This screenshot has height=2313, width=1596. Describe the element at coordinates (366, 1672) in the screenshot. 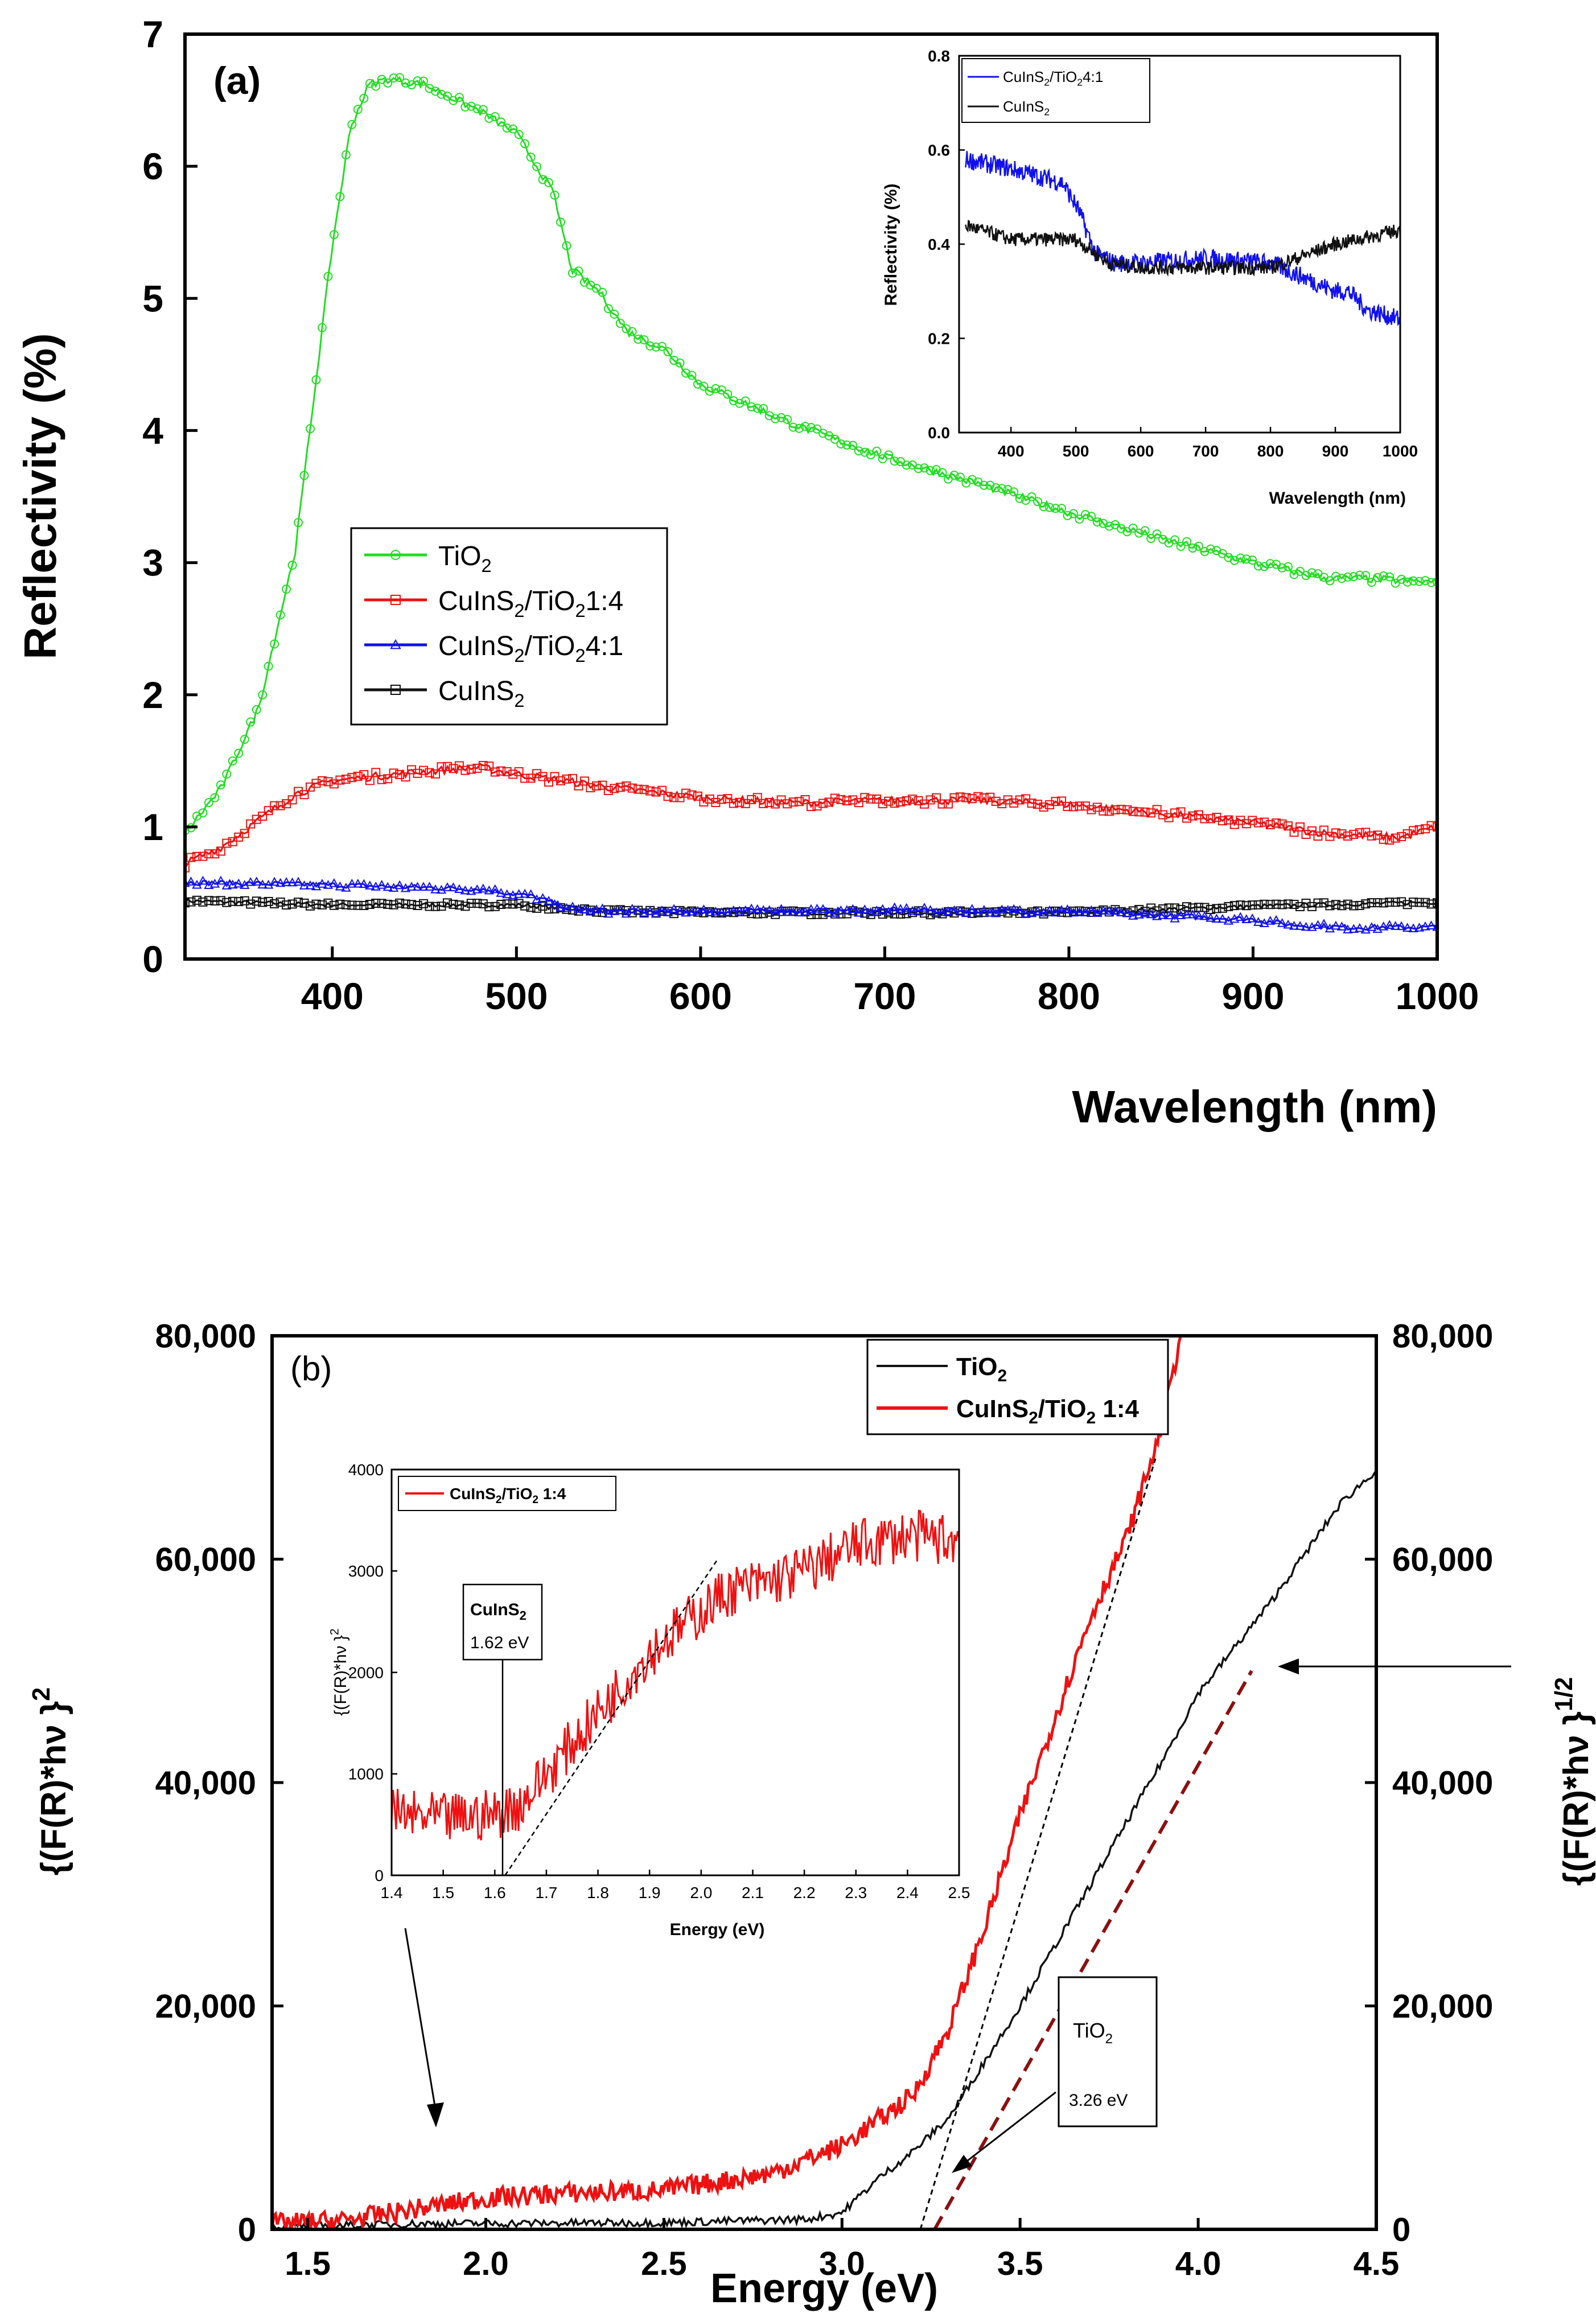

I see `y-tick-label: 2000` at that location.